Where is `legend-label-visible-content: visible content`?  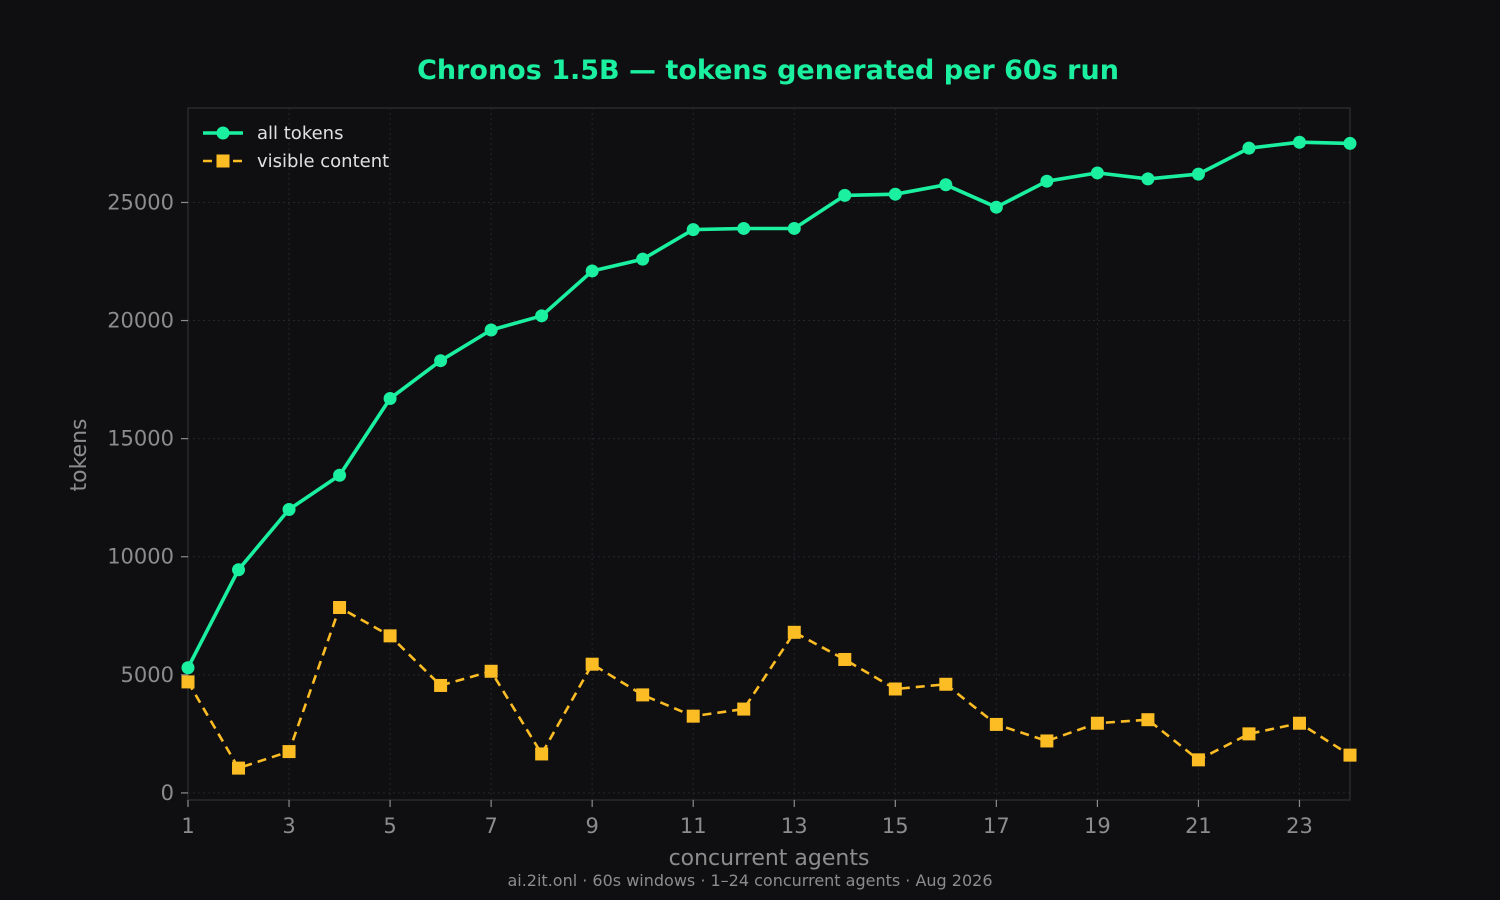
legend-label-visible-content: visible content is located at coordinates (323, 161).